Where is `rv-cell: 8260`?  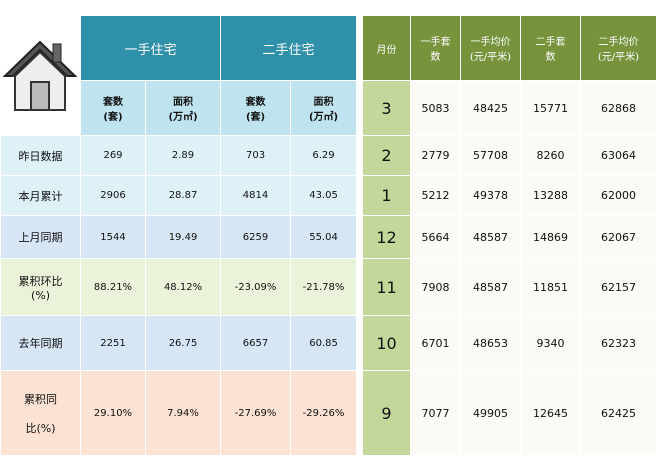 rv-cell: 8260 is located at coordinates (550, 155).